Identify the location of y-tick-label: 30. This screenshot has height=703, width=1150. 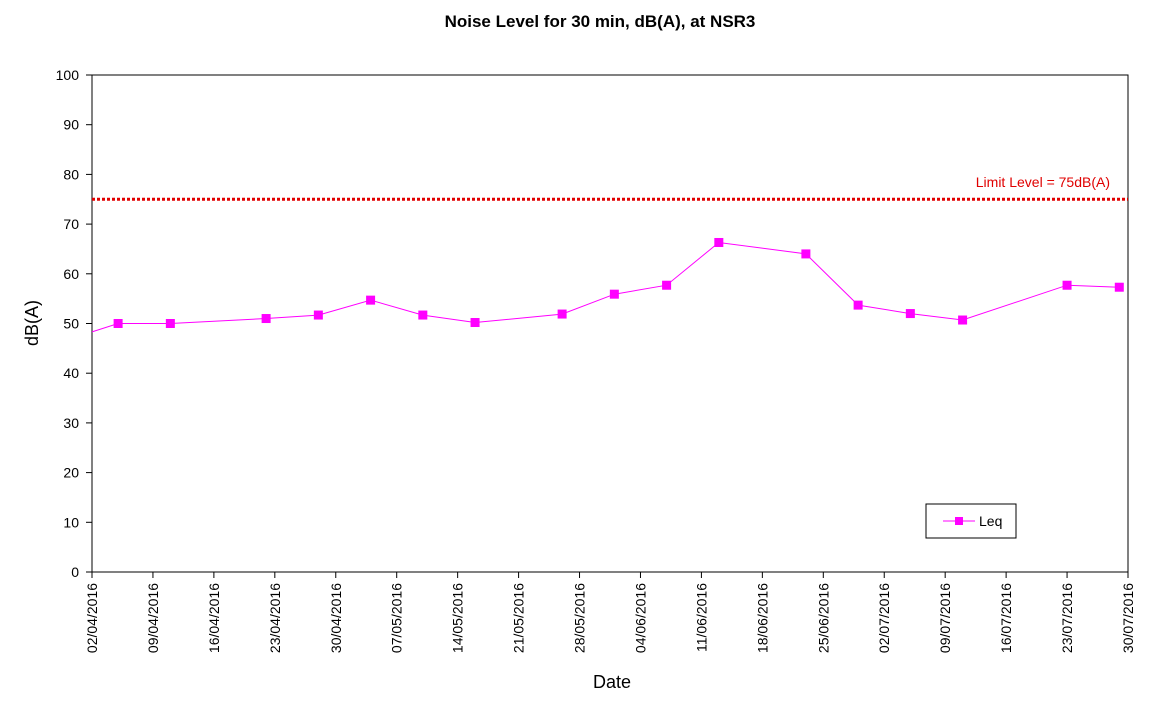
(71, 423).